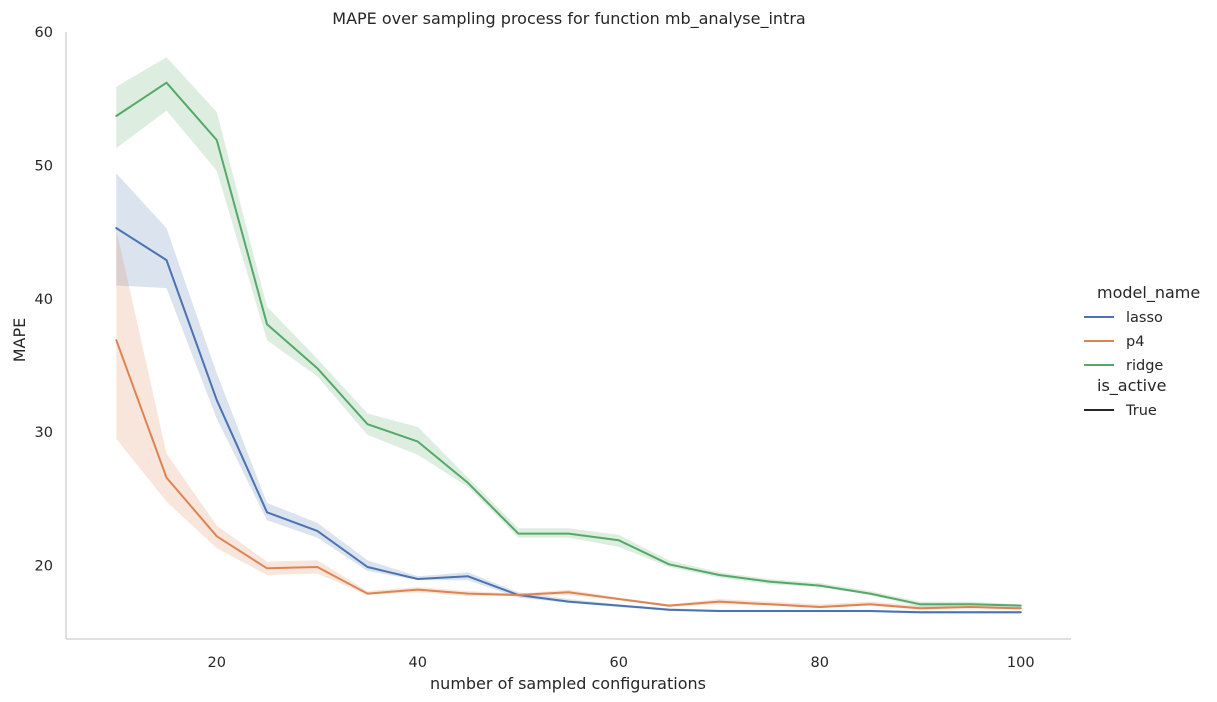 This screenshot has width=1217, height=702. What do you see at coordinates (568, 683) in the screenshot?
I see `x-axis-label: number of sampled configurations` at bounding box center [568, 683].